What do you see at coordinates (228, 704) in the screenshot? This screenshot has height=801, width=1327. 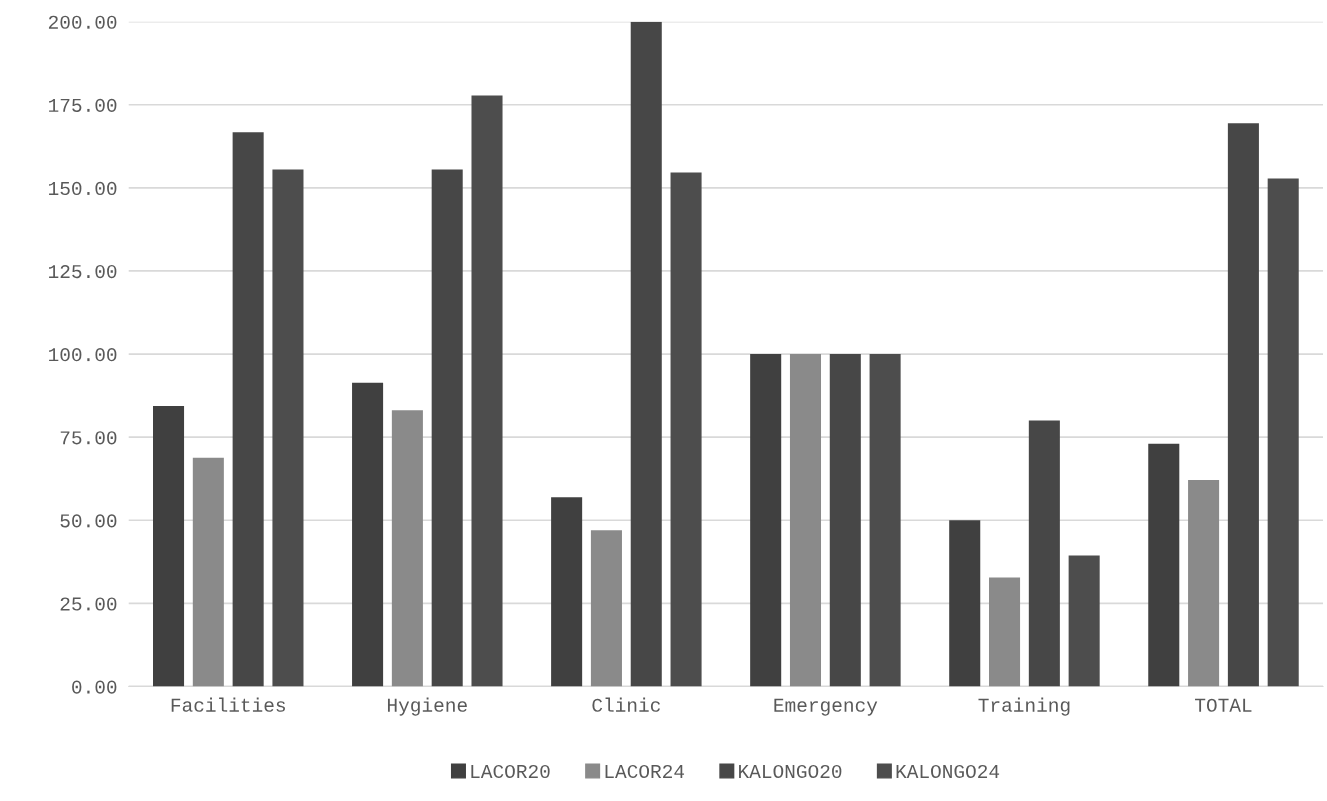 I see `x-tick-label: Facilities` at bounding box center [228, 704].